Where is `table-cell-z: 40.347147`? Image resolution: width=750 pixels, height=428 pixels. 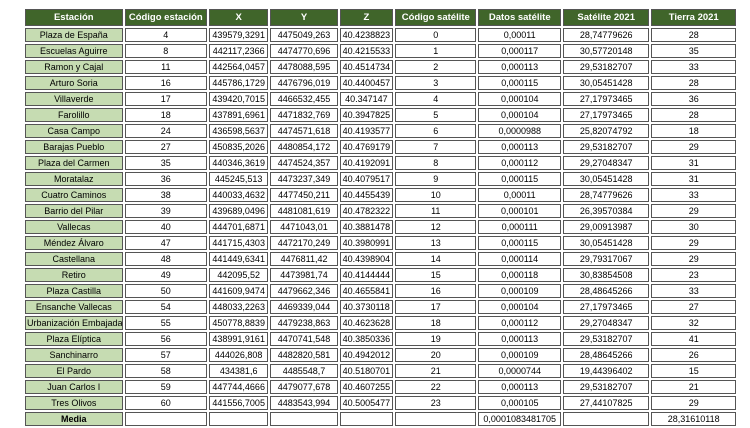 table-cell-z: 40.347147 is located at coordinates (366, 99).